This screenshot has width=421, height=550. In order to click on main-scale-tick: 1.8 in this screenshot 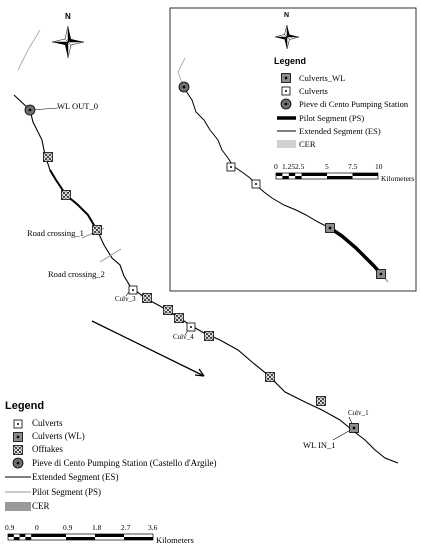, I will do `click(97, 527)`.